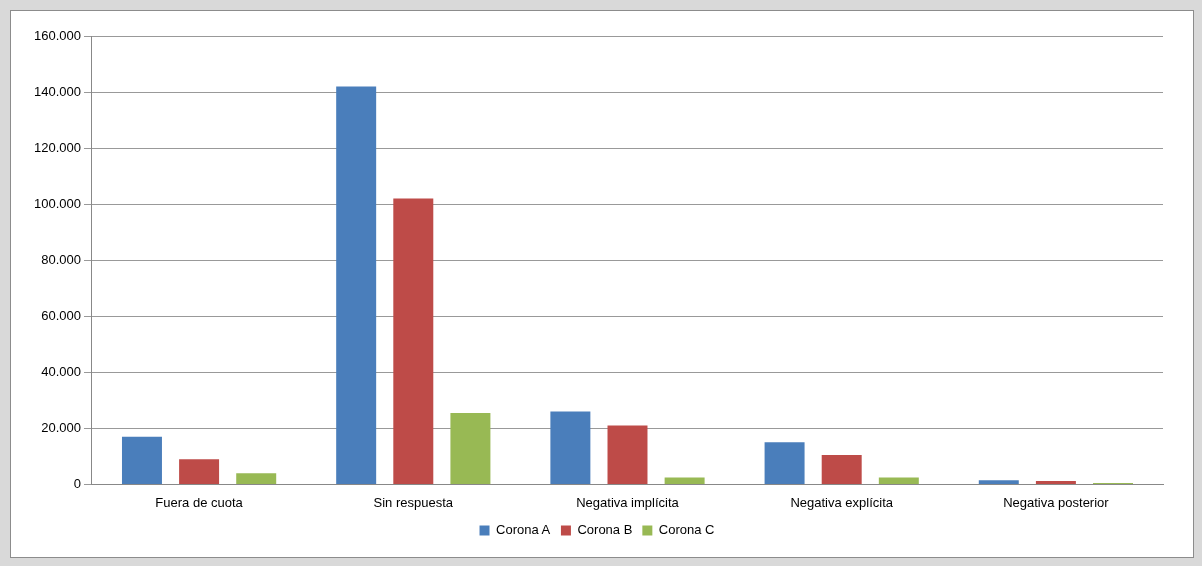  Describe the element at coordinates (77, 483) in the screenshot. I see `y-tick-label: 0` at that location.